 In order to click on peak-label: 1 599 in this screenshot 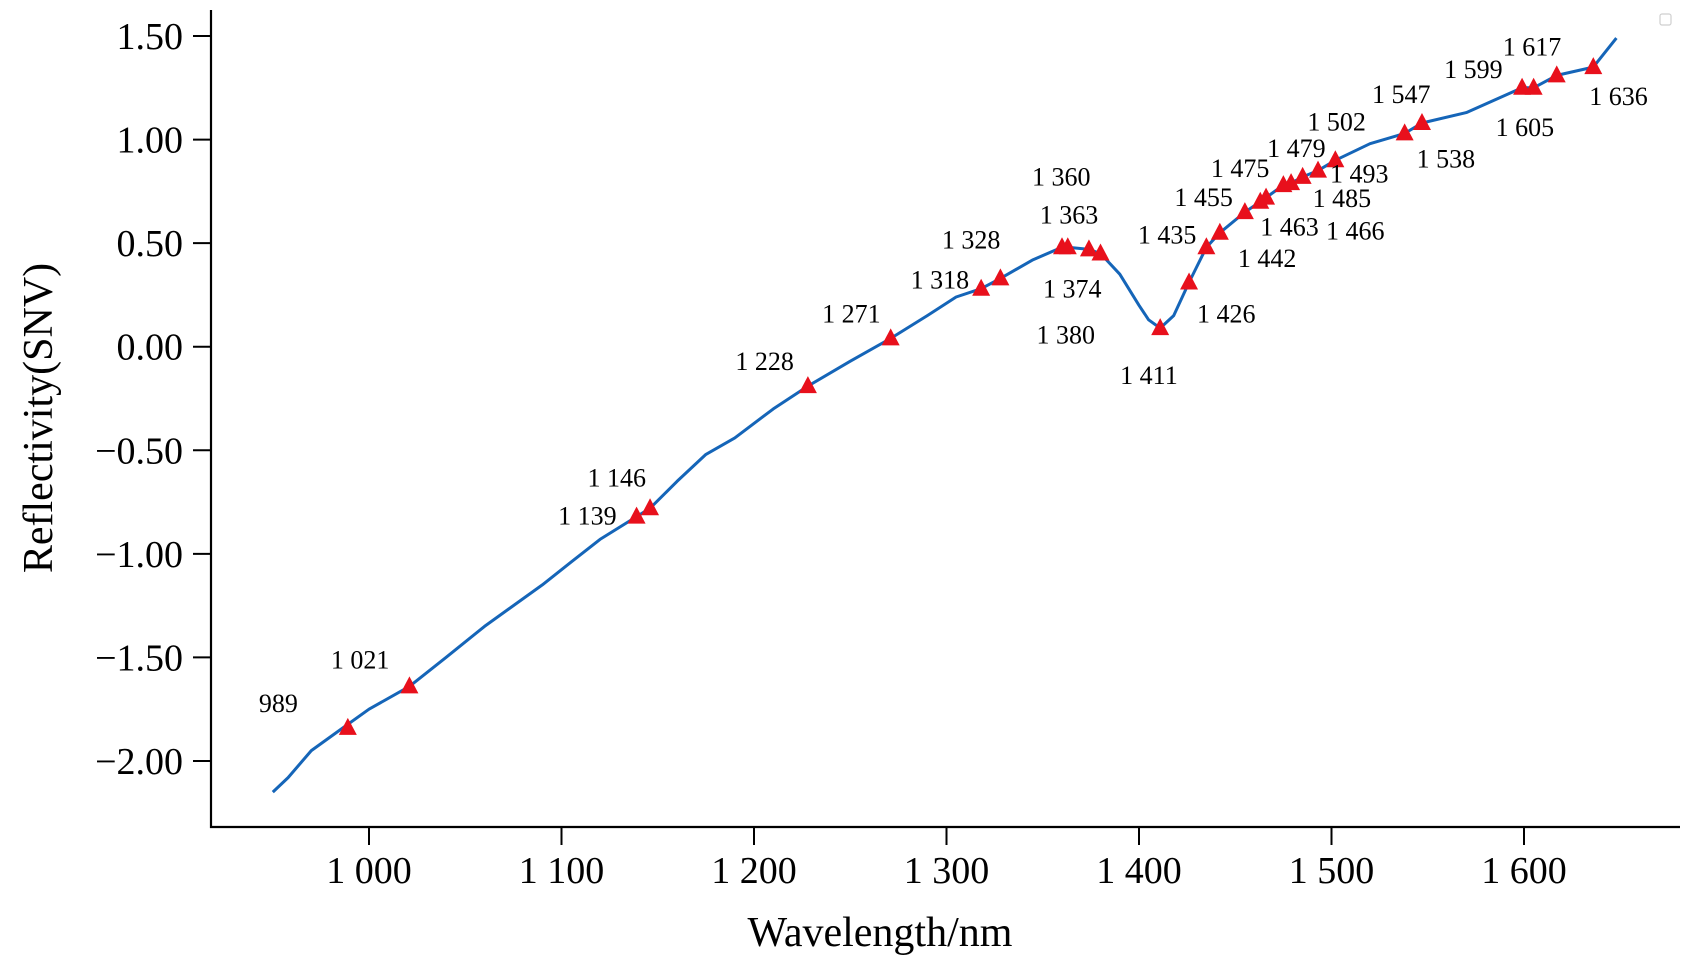, I will do `click(1473, 69)`.